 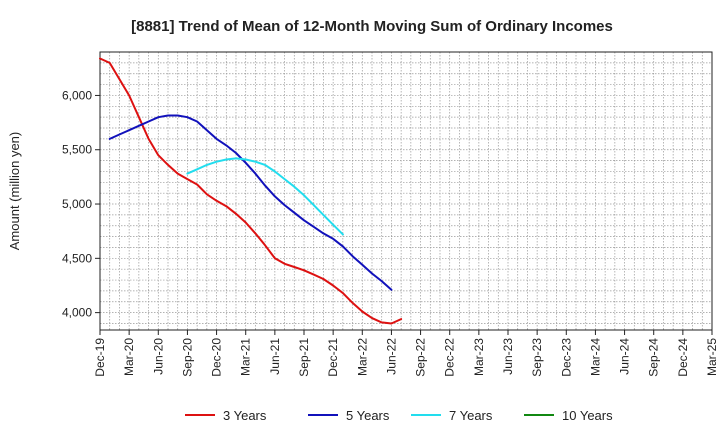 What do you see at coordinates (217, 357) in the screenshot?
I see `x-tick-label: Dec-20` at bounding box center [217, 357].